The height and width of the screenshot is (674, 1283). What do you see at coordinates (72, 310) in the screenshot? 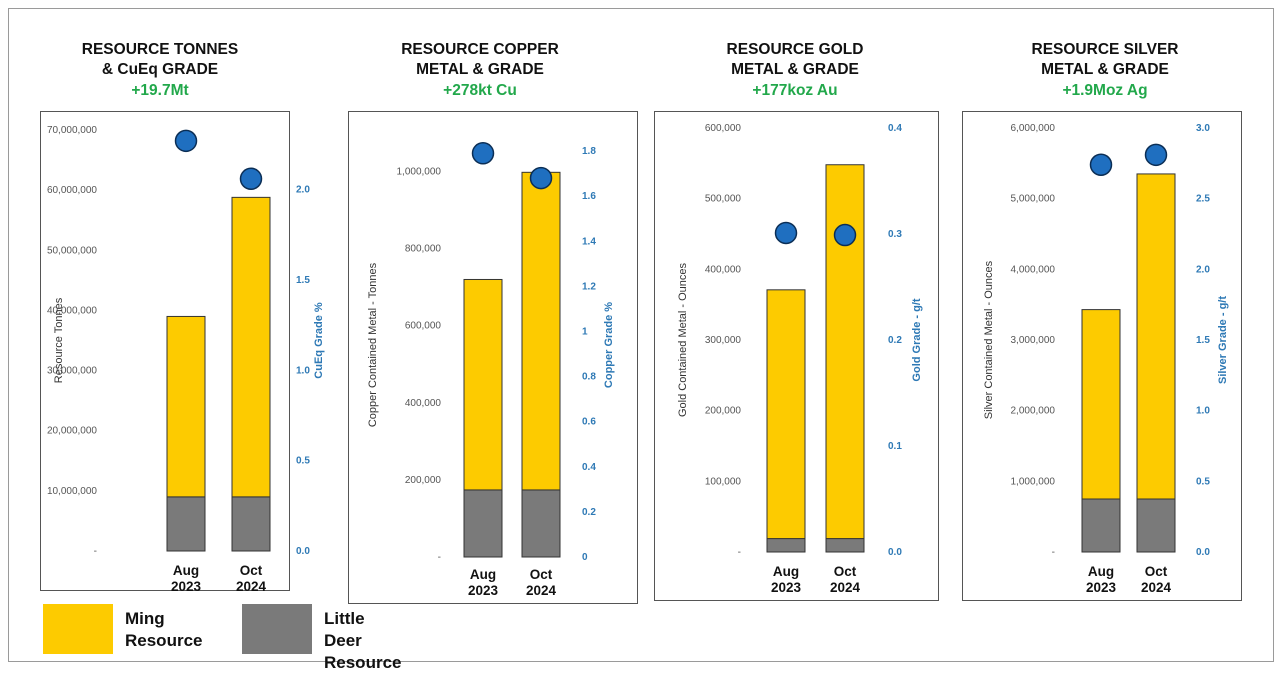
I see `left-tick-label: 40,000,000` at bounding box center [72, 310].